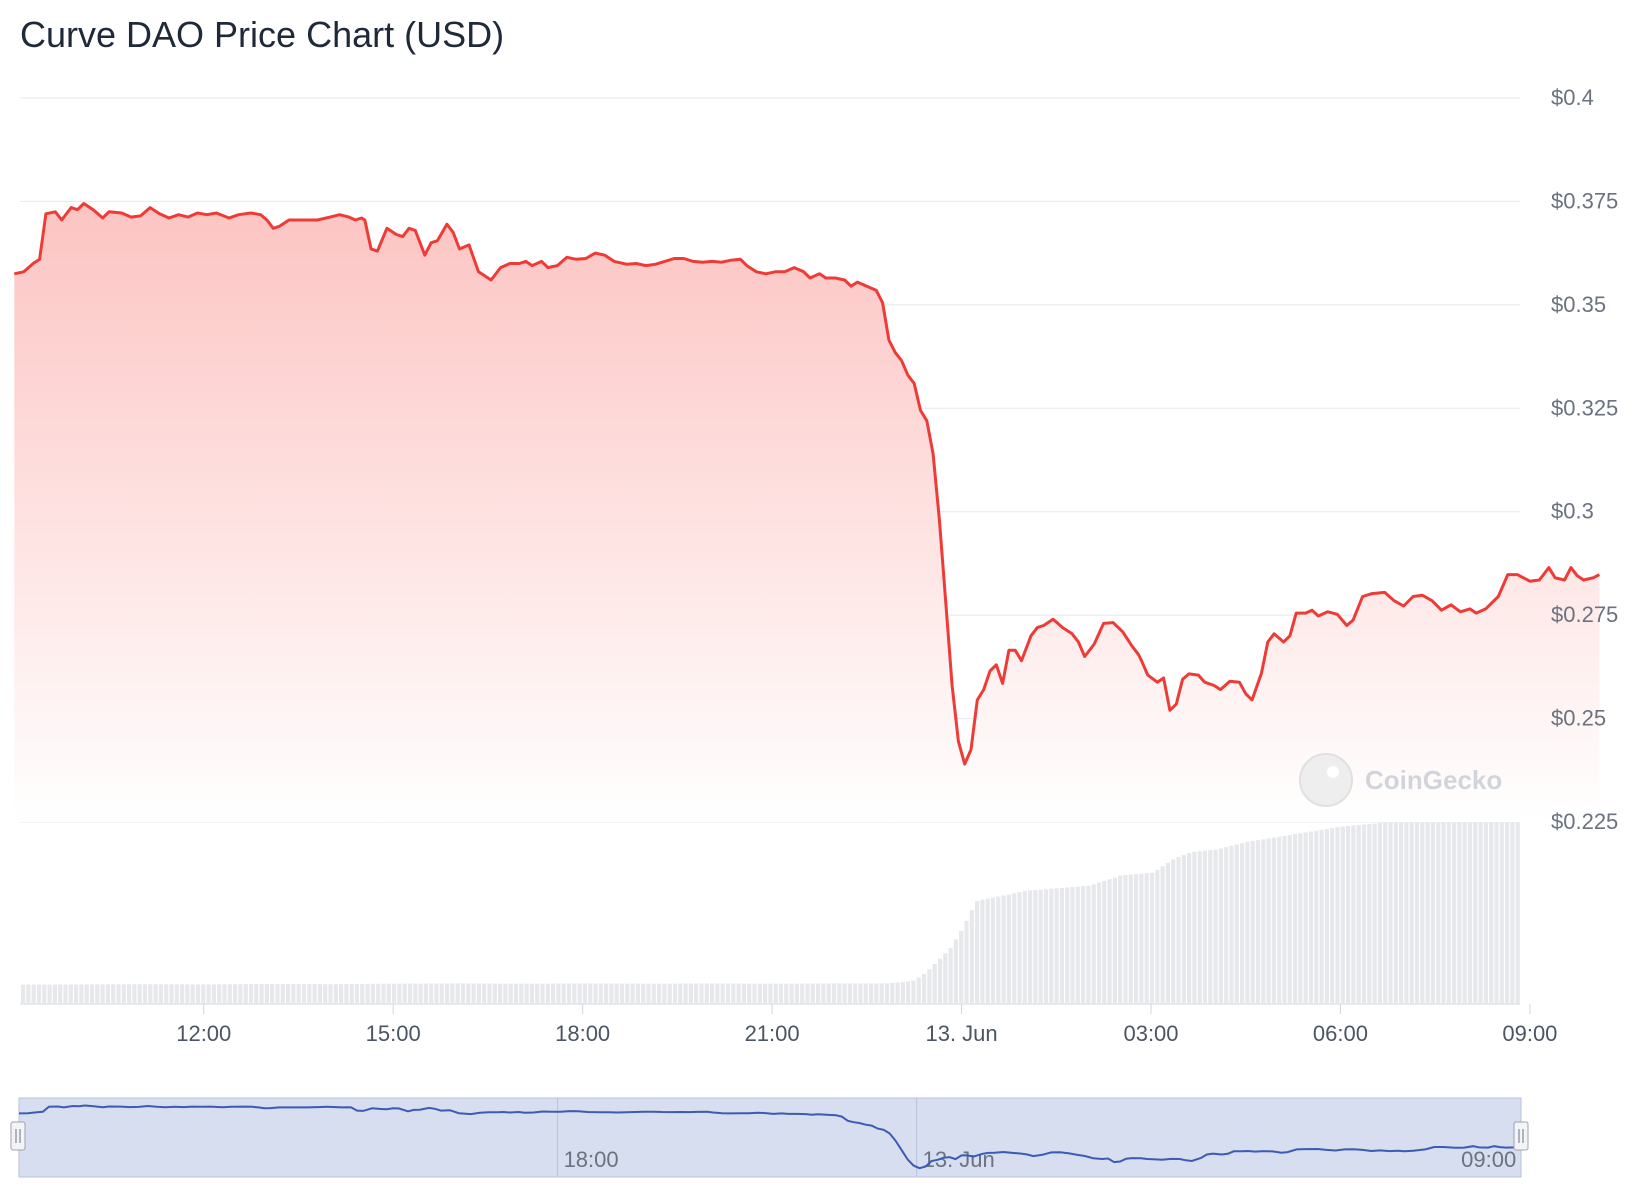  I want to click on x-tick-label: 03:00, so click(1150, 1033).